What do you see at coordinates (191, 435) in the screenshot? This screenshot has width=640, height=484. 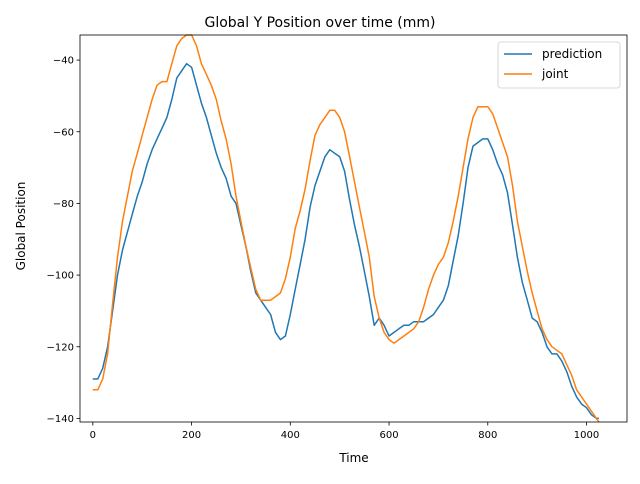 I see `x-tick-label: 200` at bounding box center [191, 435].